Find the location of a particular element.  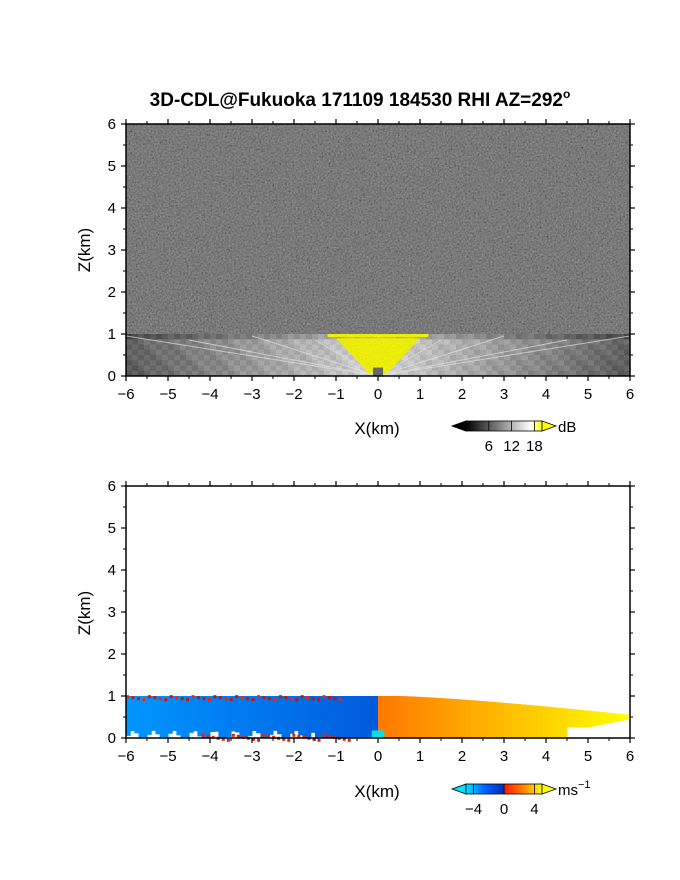

vel-ytick-label: 2 is located at coordinates (112, 654).